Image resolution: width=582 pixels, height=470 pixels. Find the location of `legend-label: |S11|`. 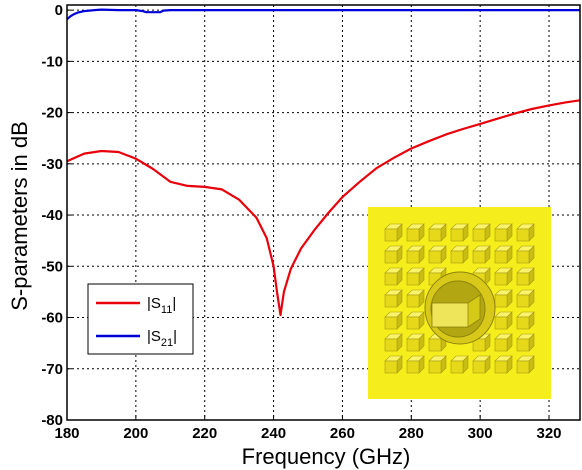

legend-label: |S11| is located at coordinates (161, 305).